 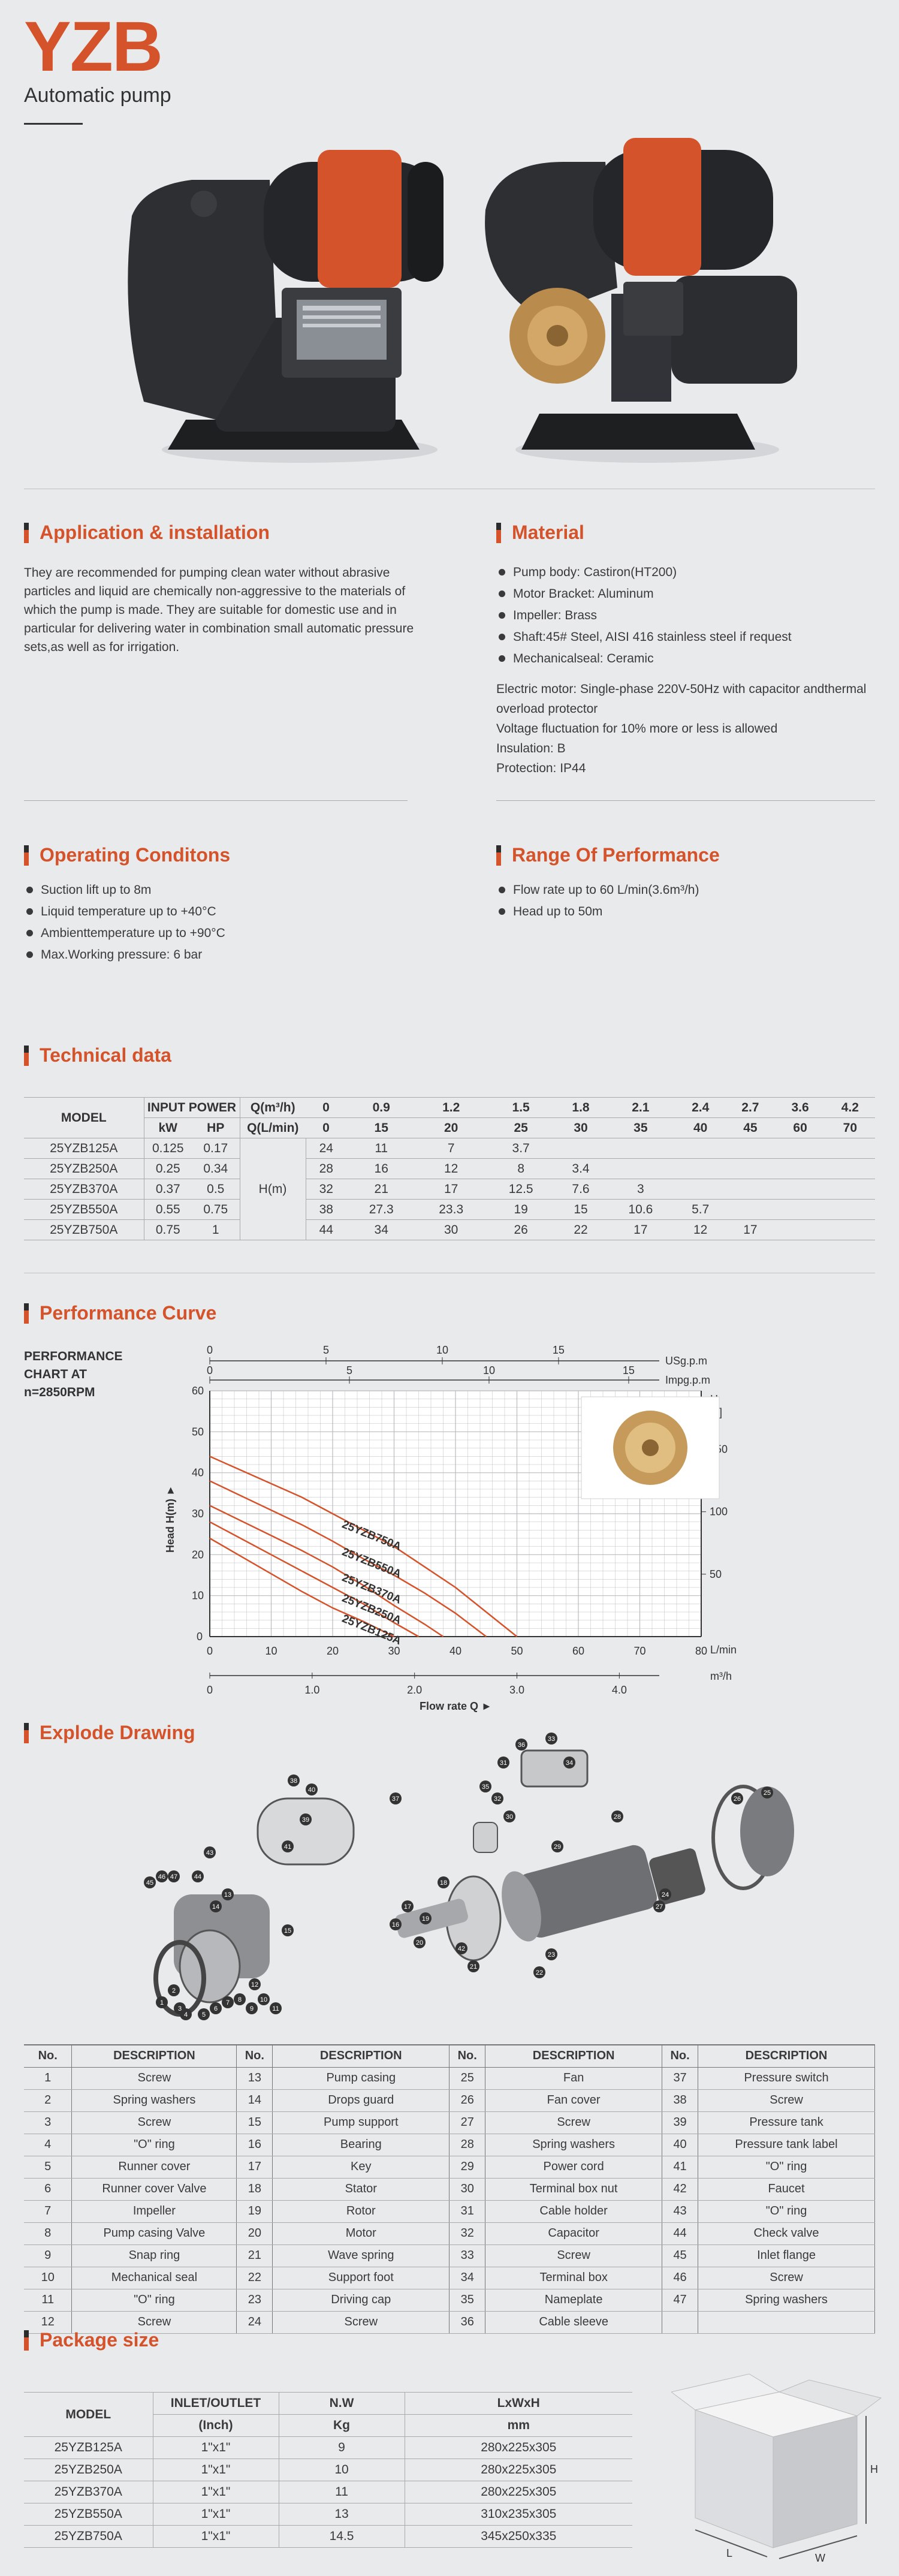 I want to click on part-description-cell: Cable sleeve, so click(x=574, y=2322).